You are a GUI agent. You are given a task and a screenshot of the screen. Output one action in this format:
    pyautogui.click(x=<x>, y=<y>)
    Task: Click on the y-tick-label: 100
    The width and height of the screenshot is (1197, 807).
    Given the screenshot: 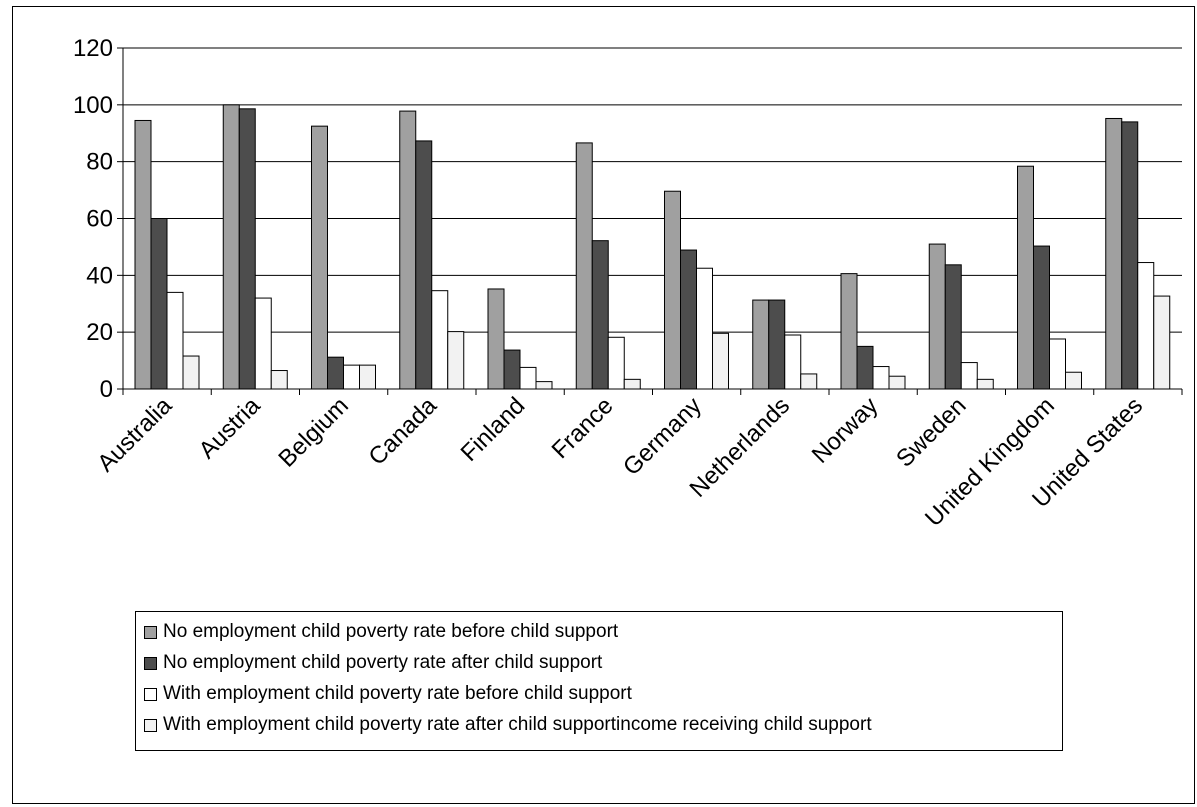 What is the action you would take?
    pyautogui.click(x=93, y=105)
    